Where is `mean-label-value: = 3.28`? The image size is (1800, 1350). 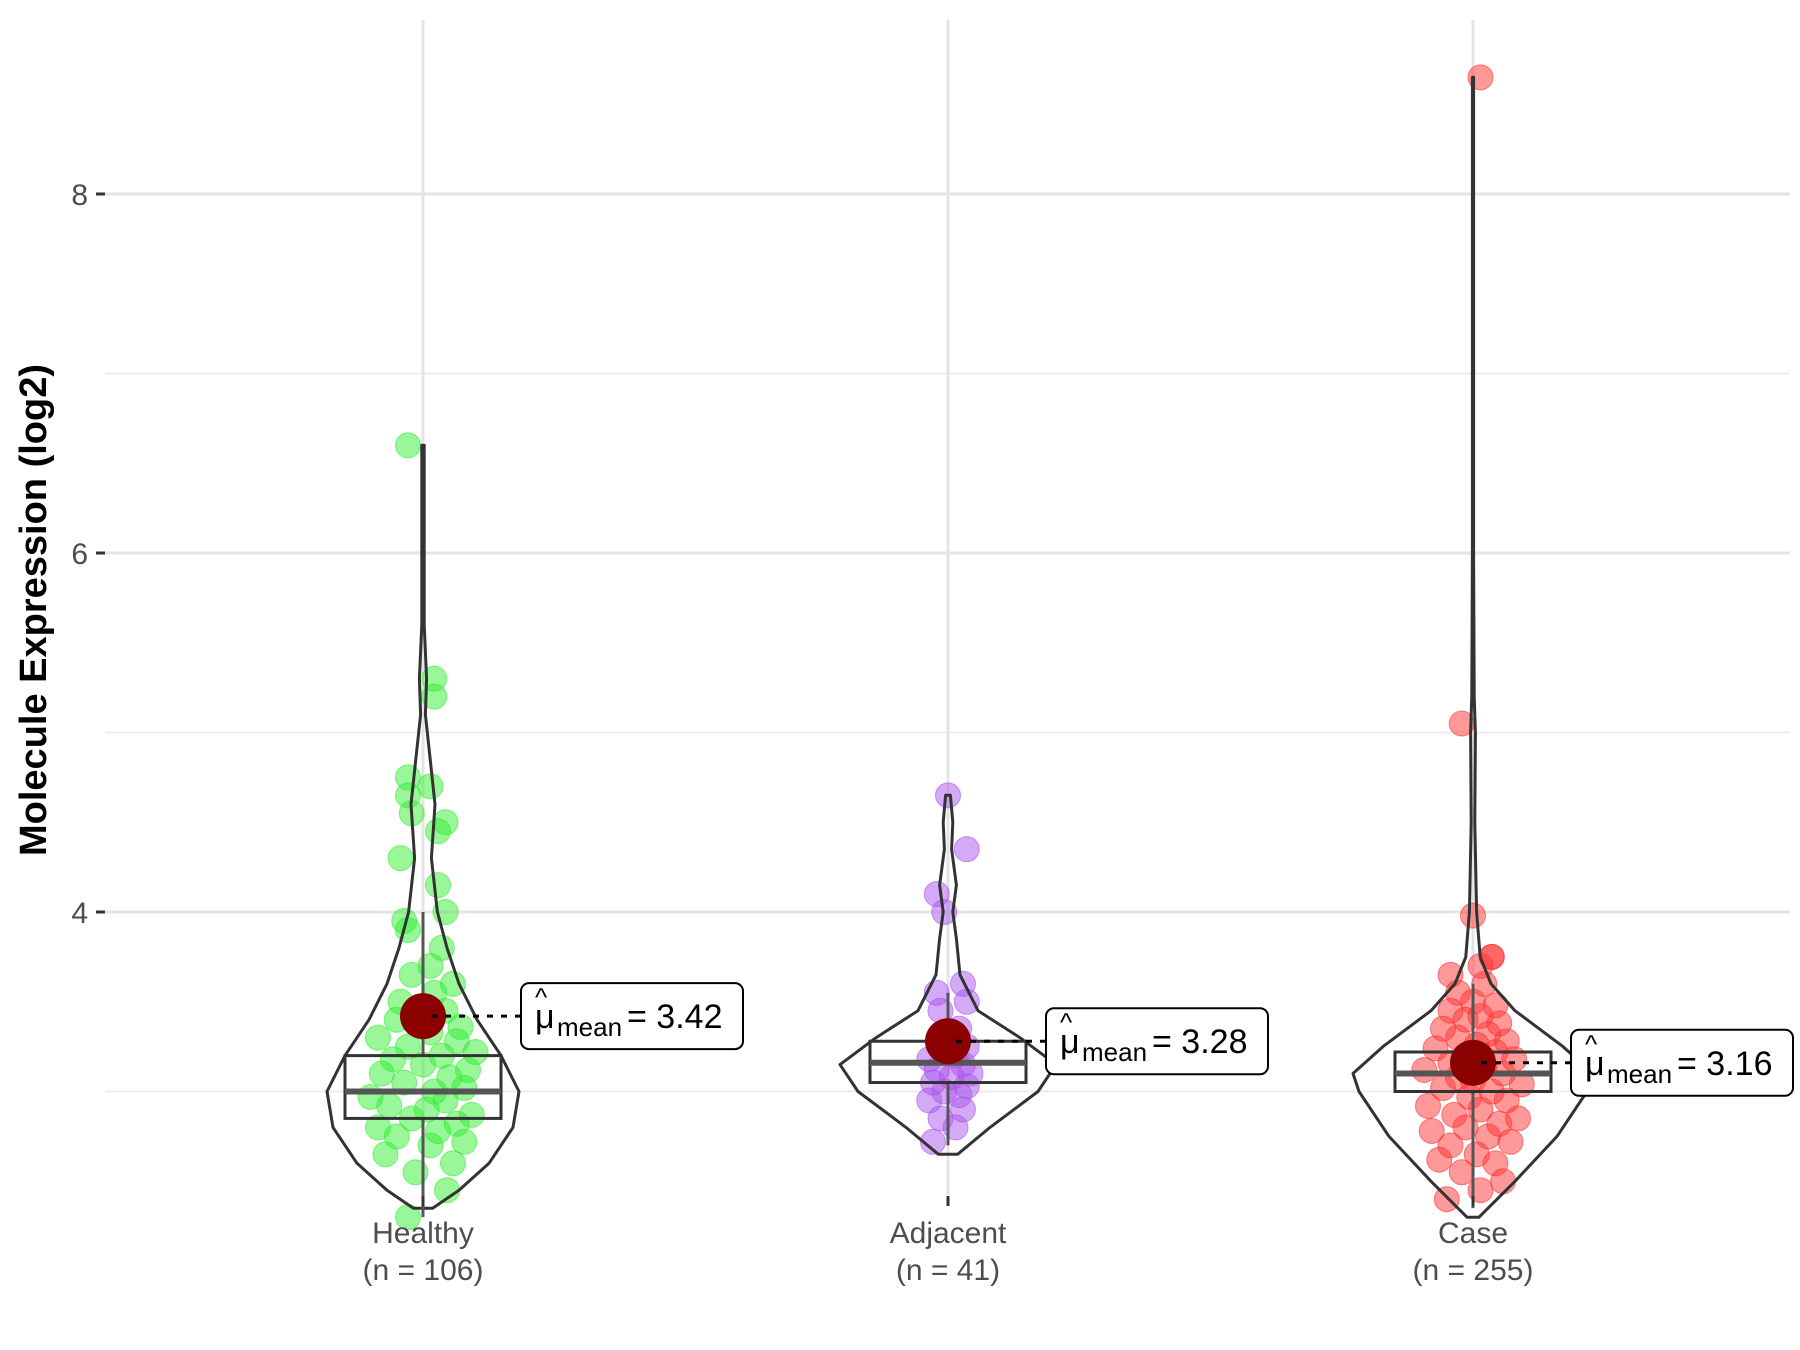
mean-label-value: = 3.28 is located at coordinates (1199, 1042).